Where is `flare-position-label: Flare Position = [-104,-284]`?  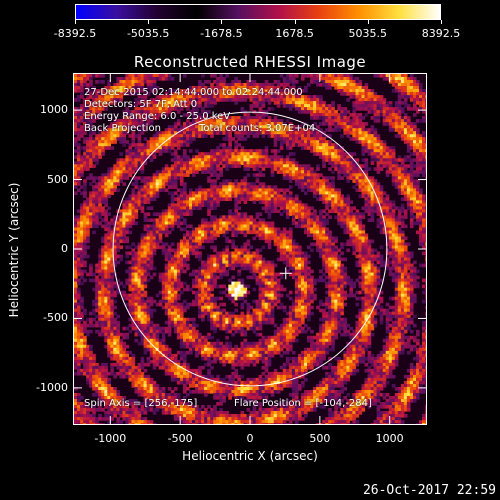 flare-position-label: Flare Position = [-104,-284] is located at coordinates (303, 403).